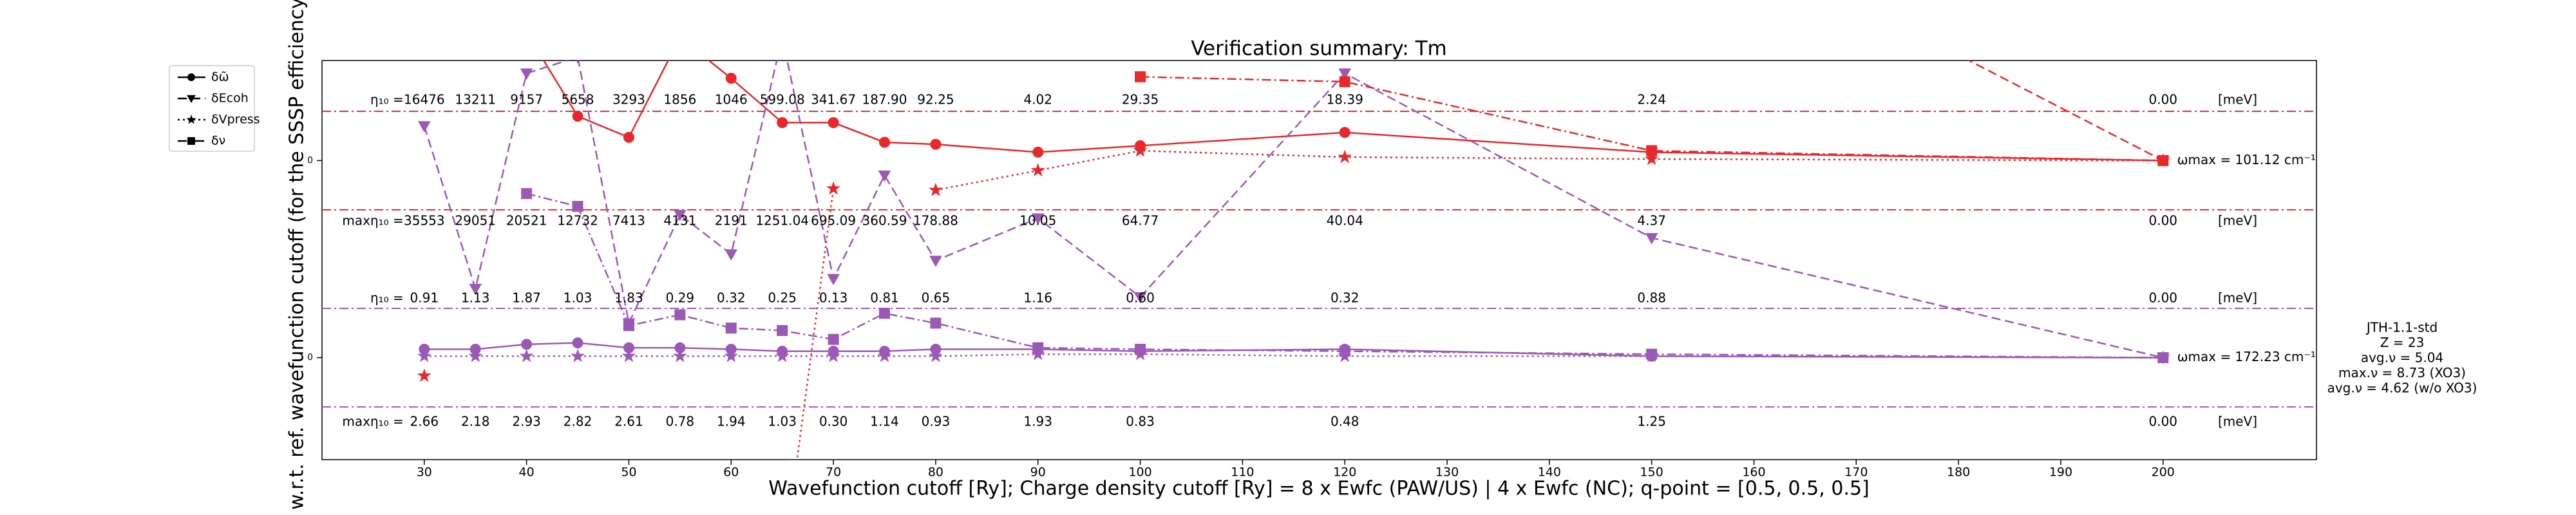  I want to click on row-value: 0.29, so click(681, 298).